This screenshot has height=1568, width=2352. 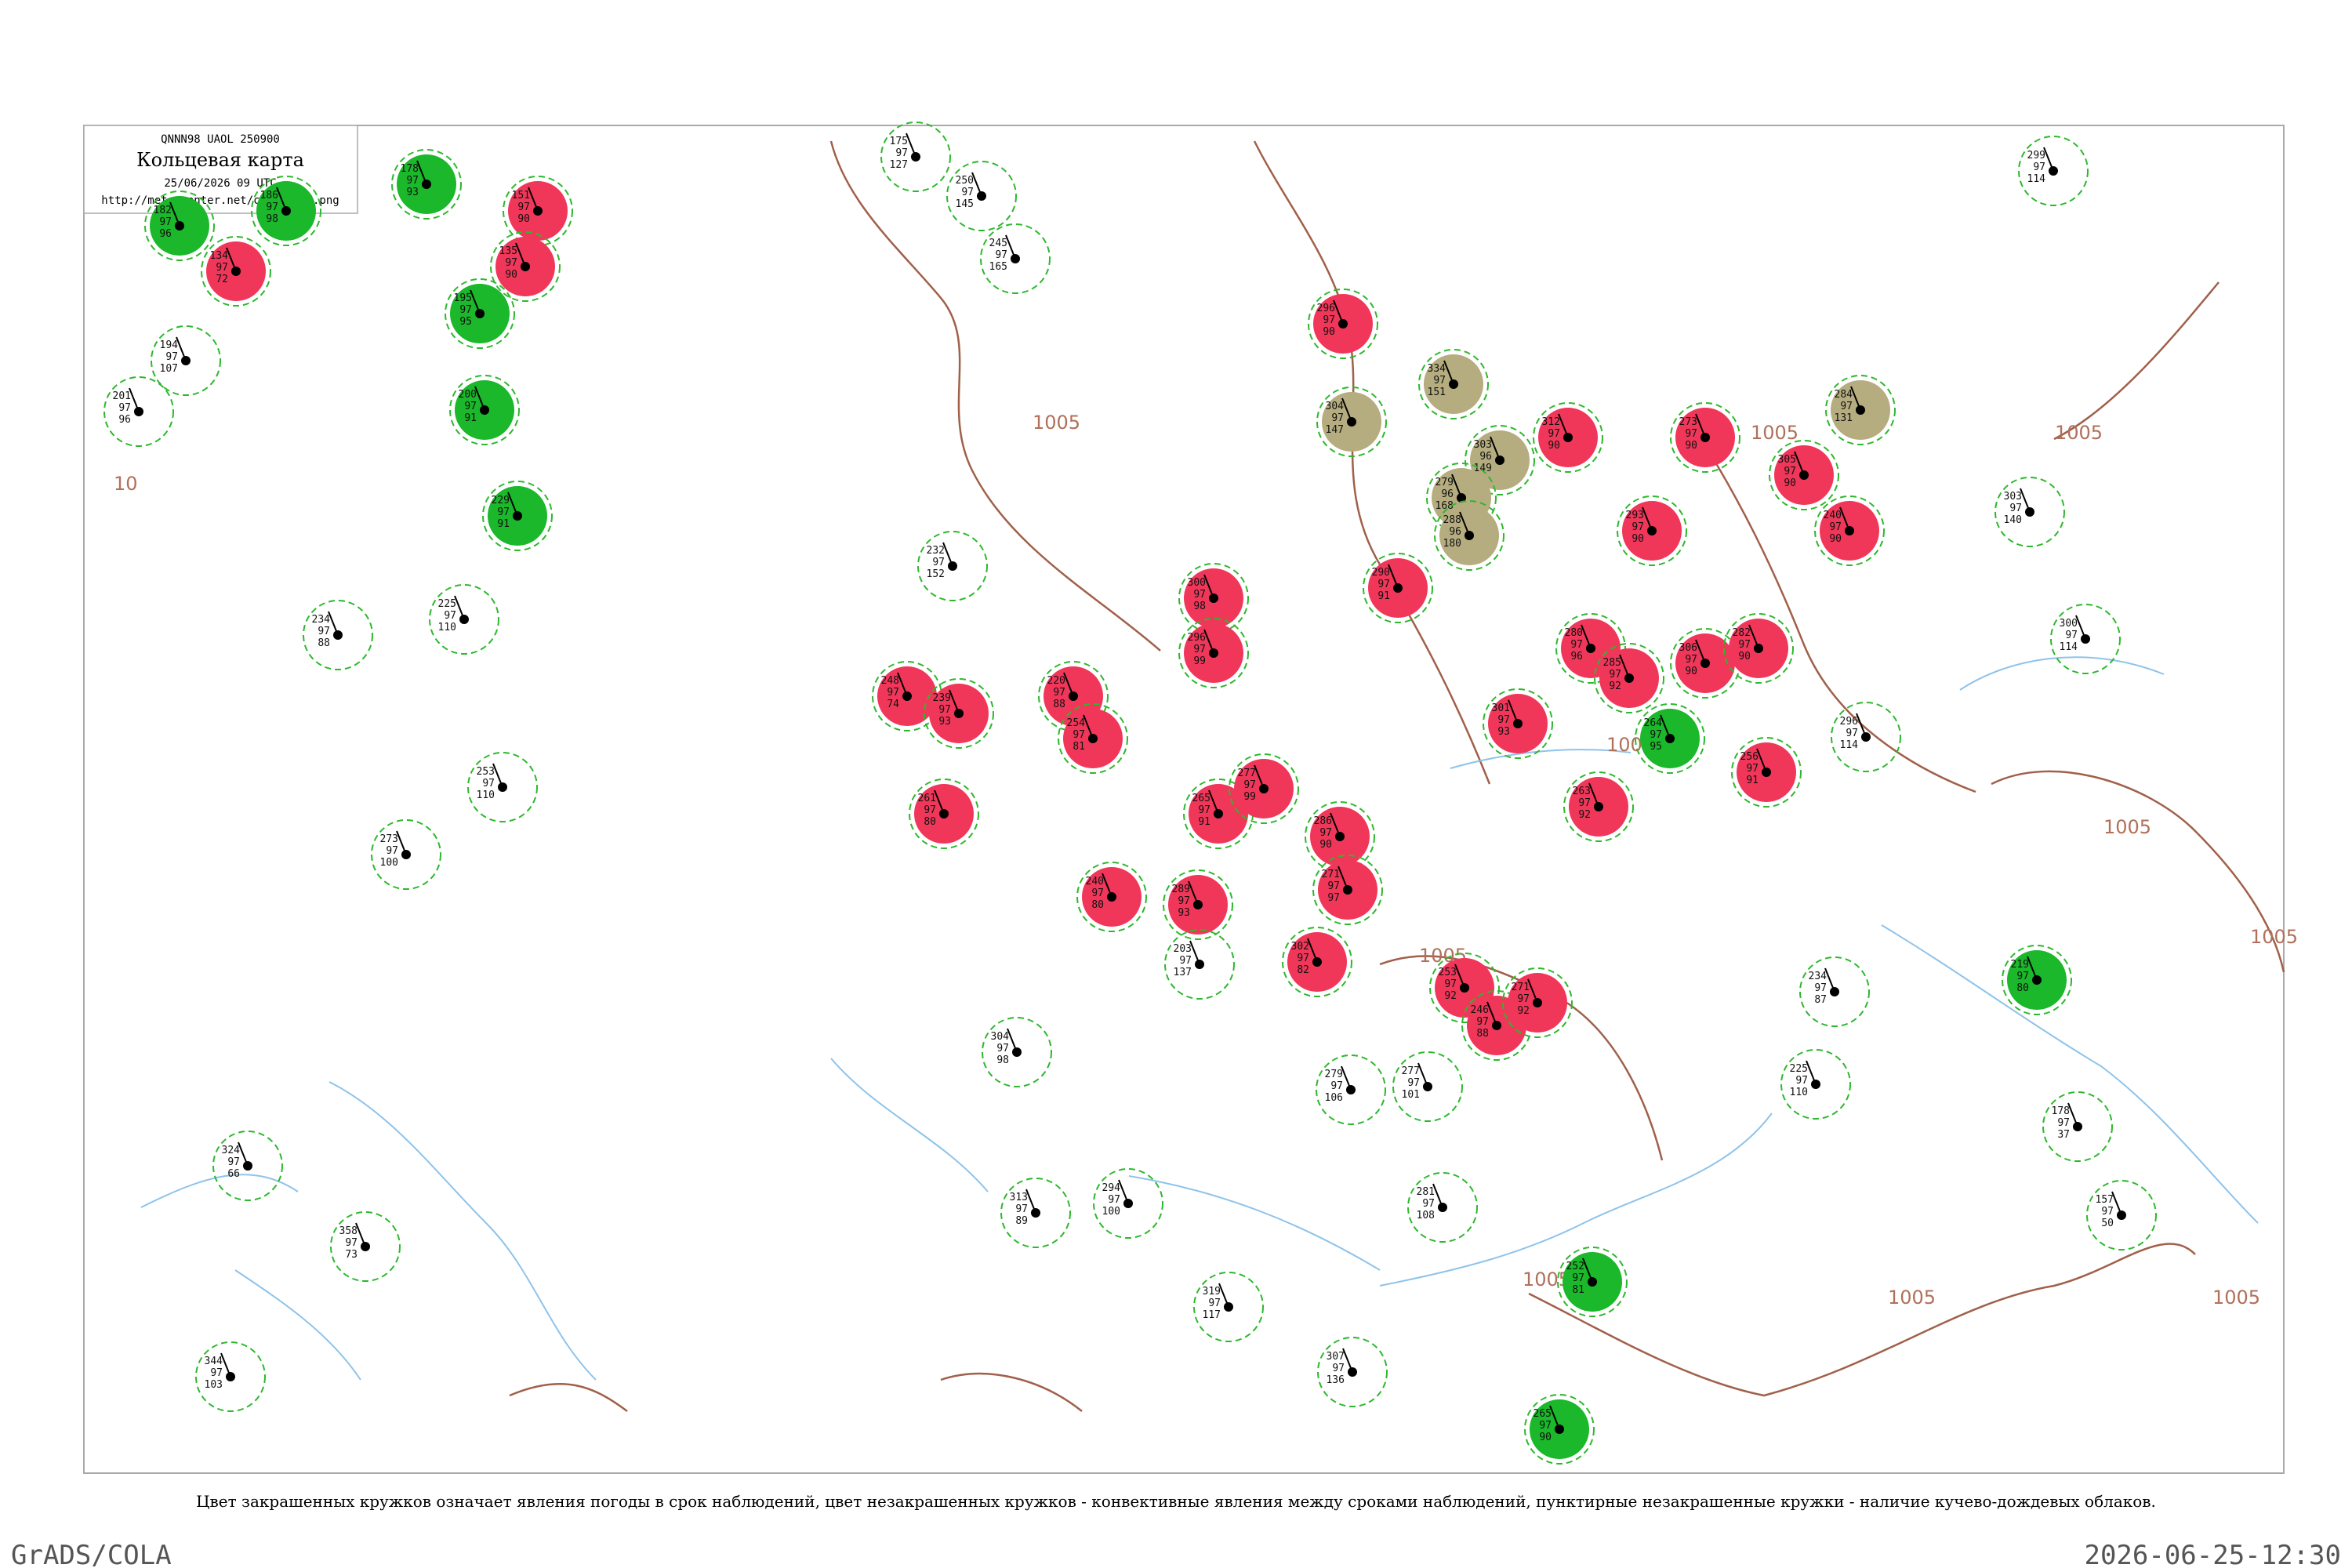 What do you see at coordinates (1095, 882) in the screenshot?
I see `station-value: 240` at bounding box center [1095, 882].